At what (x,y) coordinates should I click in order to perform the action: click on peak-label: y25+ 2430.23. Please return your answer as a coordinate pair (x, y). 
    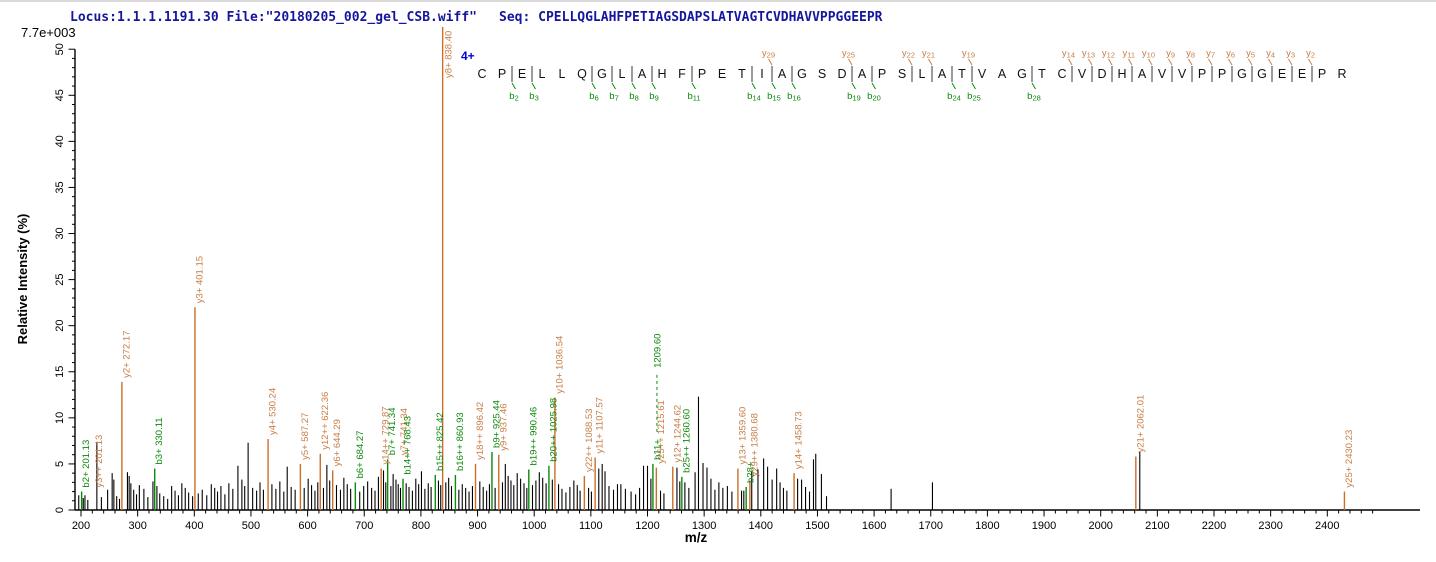
    Looking at the image, I should click on (1349, 459).